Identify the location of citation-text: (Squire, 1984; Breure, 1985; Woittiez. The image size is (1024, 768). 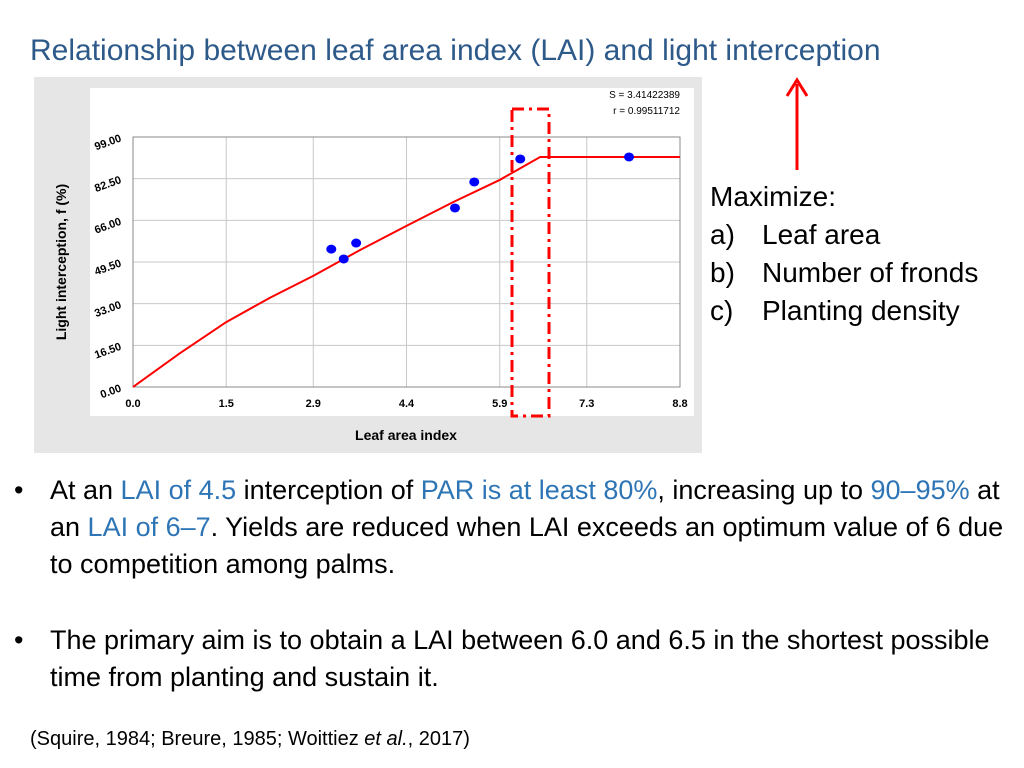
(197, 739).